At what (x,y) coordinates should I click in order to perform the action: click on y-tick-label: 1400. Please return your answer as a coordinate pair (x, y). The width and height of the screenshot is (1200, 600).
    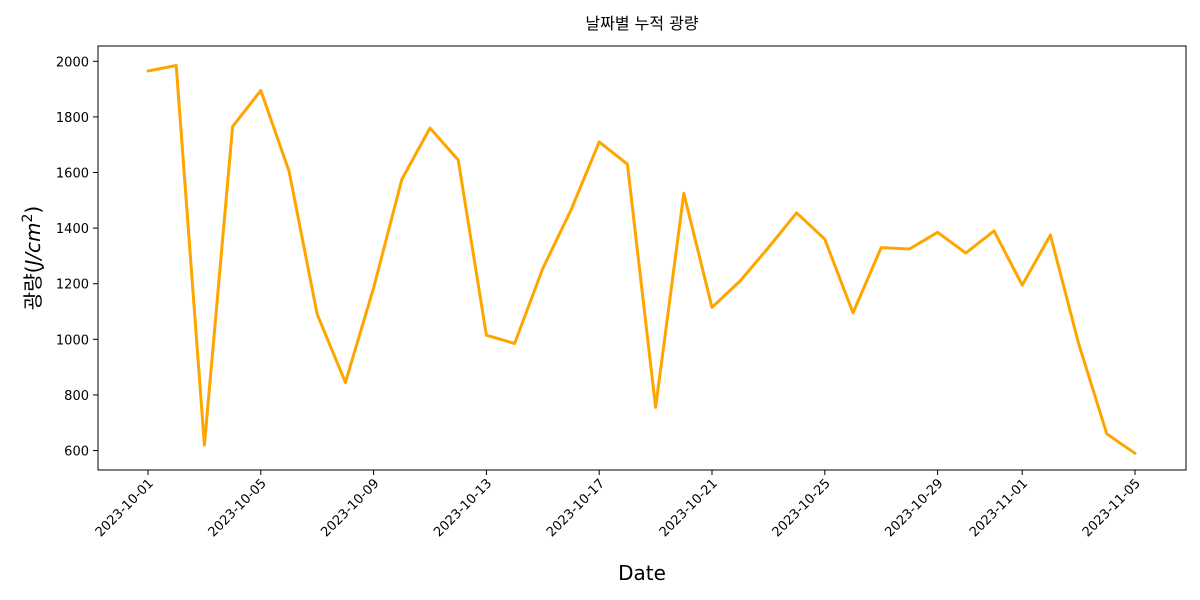
    Looking at the image, I should click on (72, 229).